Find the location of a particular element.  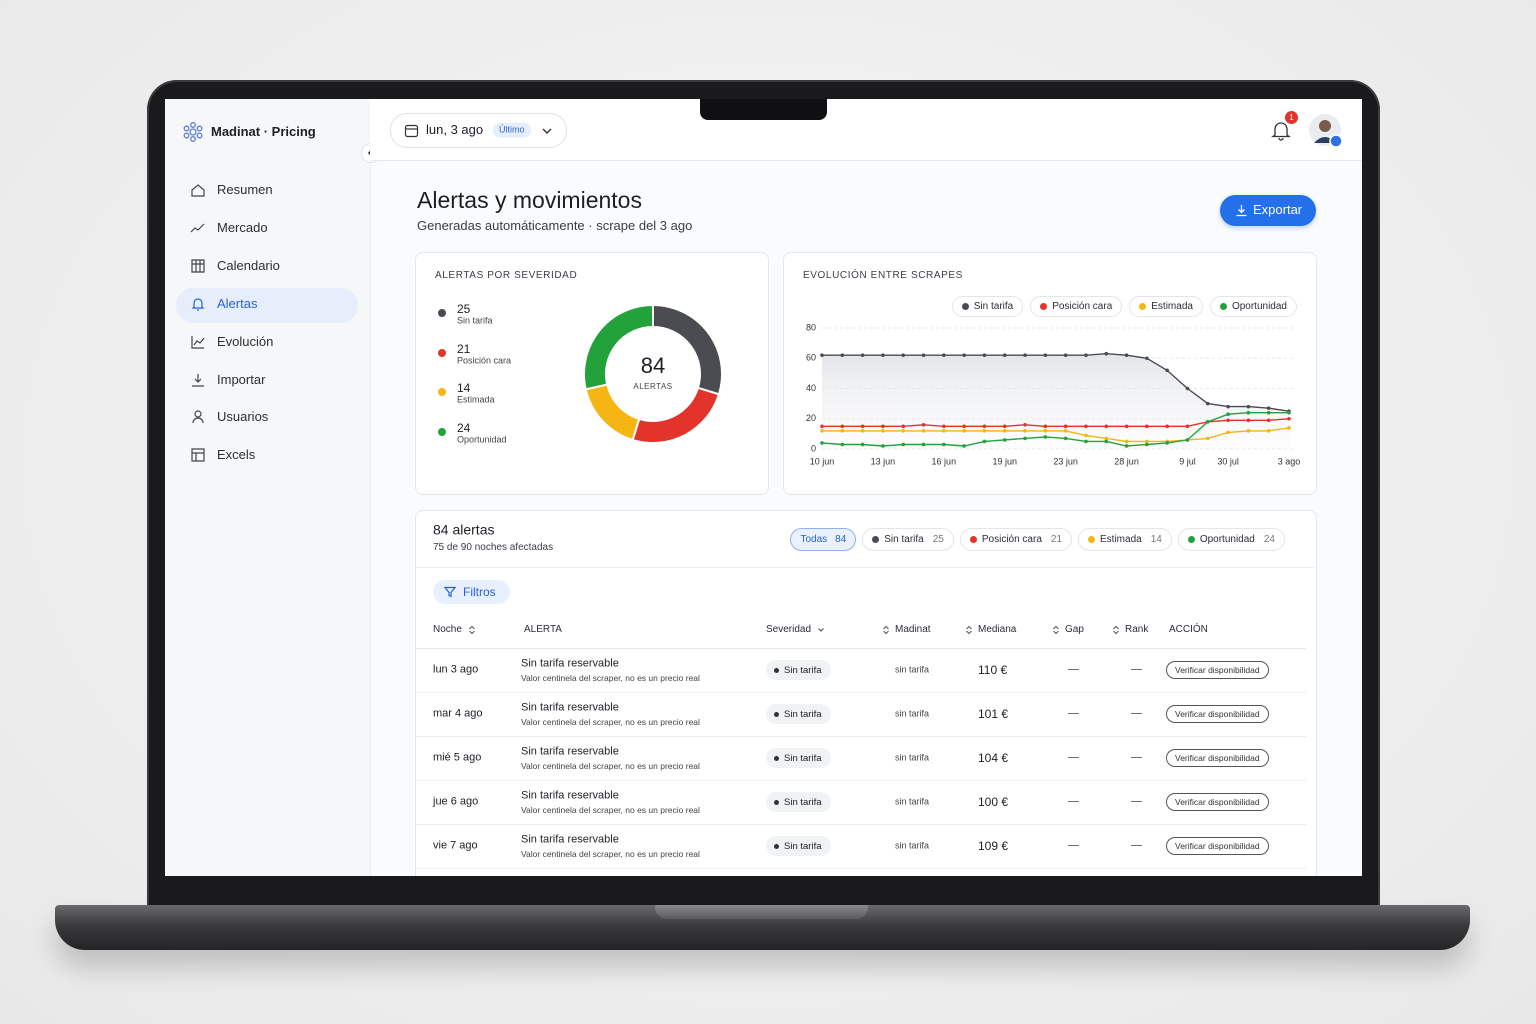

nav-item: Usuarios is located at coordinates (267, 417).